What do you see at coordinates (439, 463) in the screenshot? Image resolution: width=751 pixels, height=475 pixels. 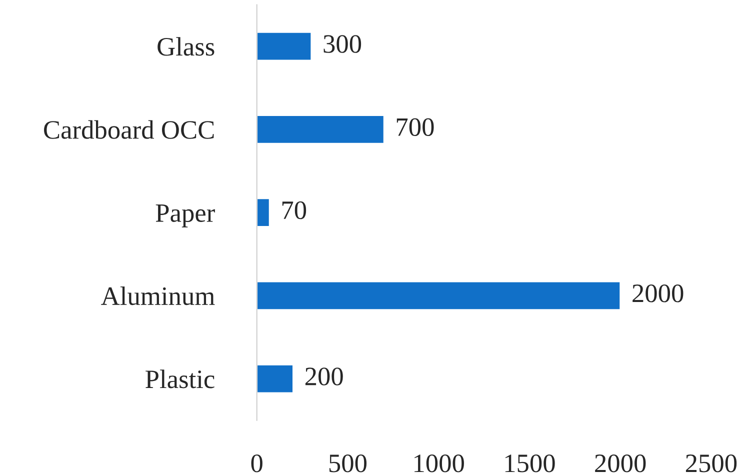 I see `x-tick-label: 1000` at bounding box center [439, 463].